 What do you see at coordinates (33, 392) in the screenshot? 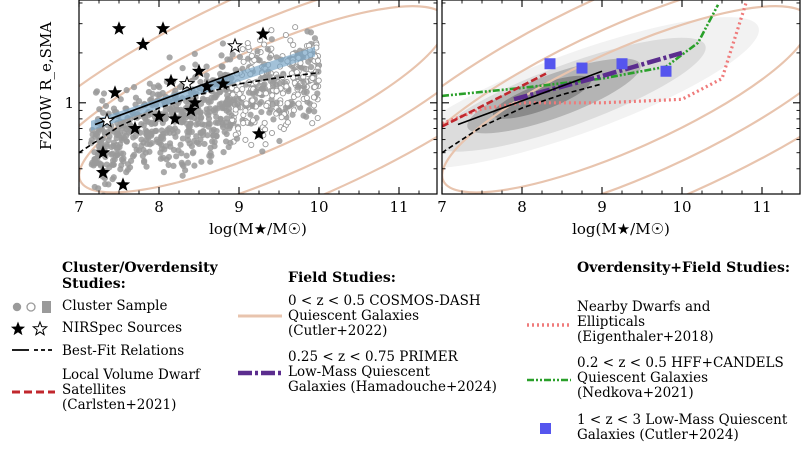
I see `carlsten-symbol` at bounding box center [33, 392].